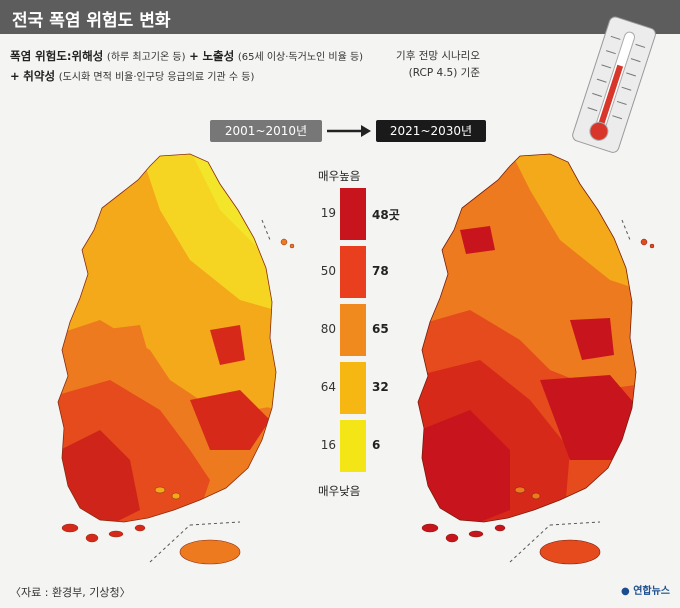  Describe the element at coordinates (431, 131) in the screenshot. I see `period-label-right: 2021~2030년` at that location.